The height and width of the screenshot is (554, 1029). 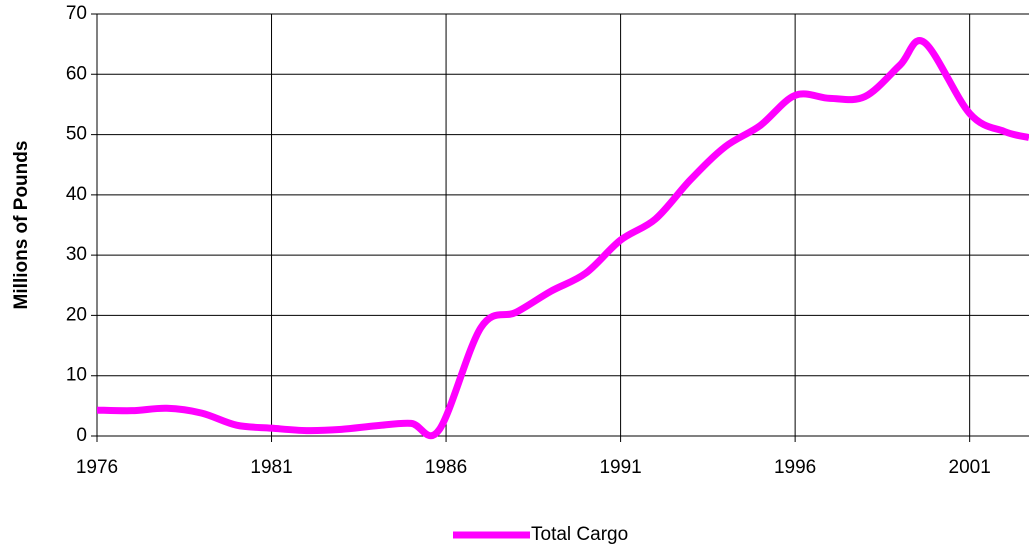 I want to click on x-tick-label: 1976, so click(x=97, y=467).